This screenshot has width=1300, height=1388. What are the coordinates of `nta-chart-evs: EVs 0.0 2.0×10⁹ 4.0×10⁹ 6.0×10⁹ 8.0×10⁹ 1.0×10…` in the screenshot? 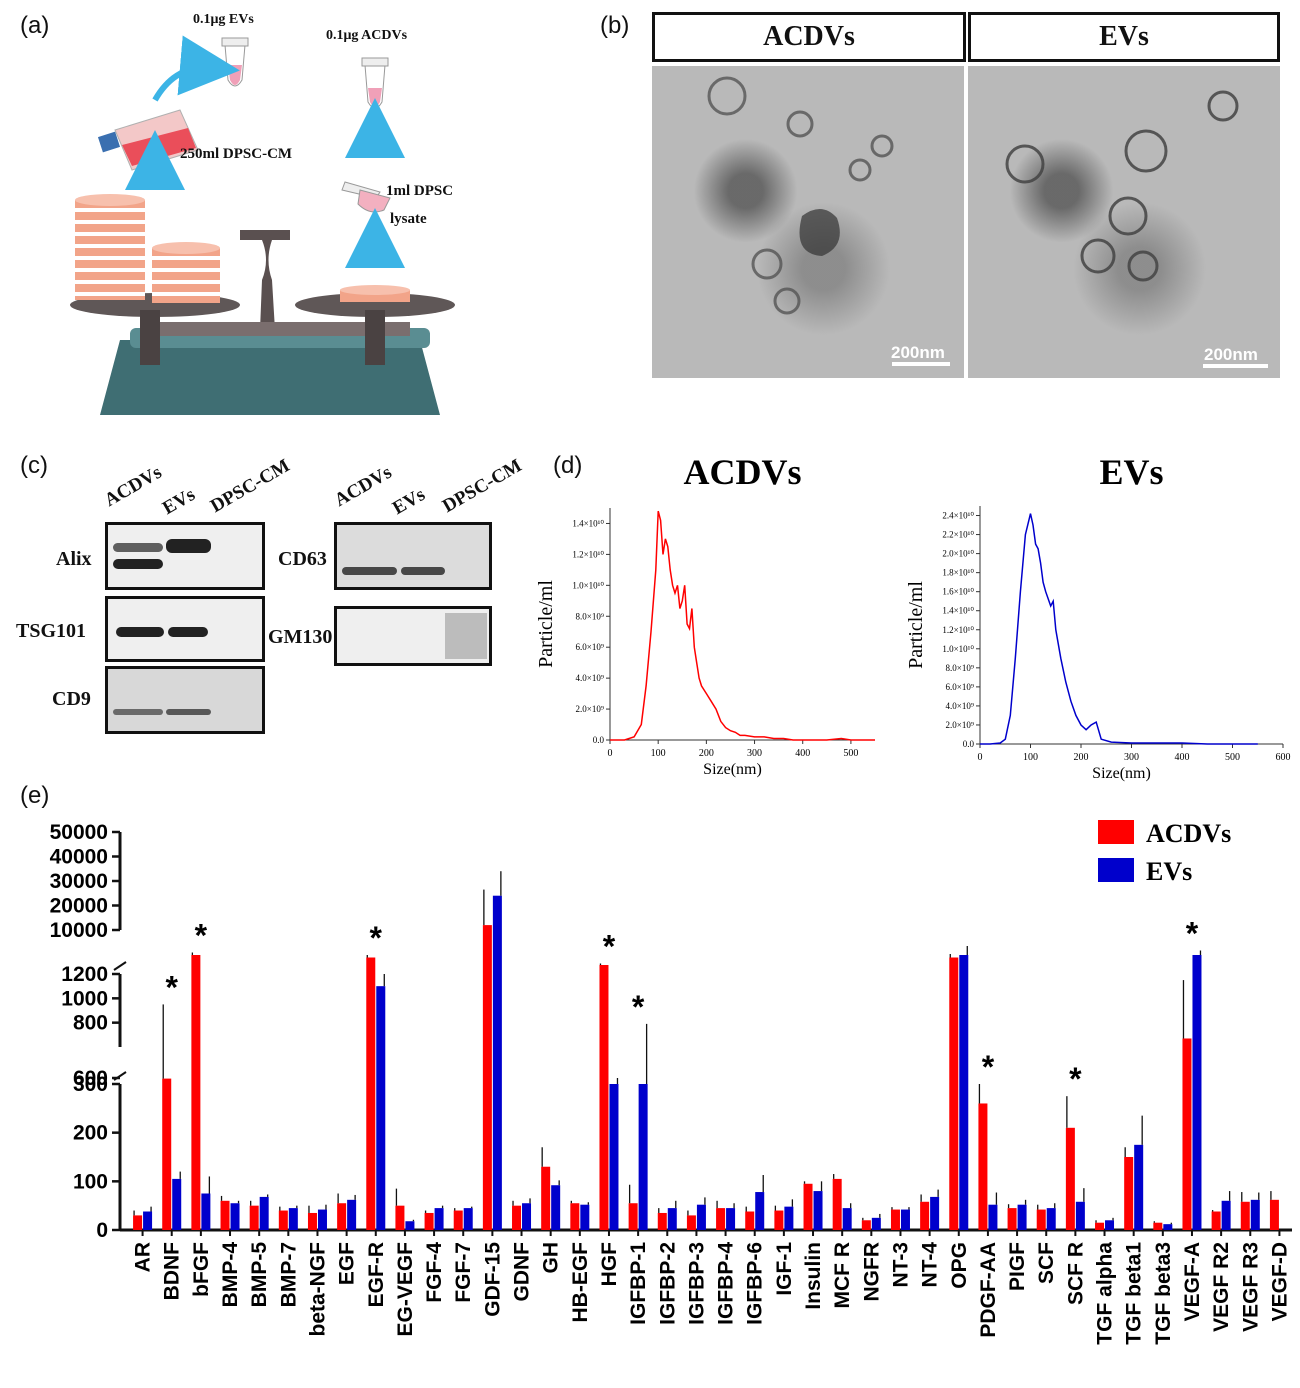 It's located at (1098, 617).